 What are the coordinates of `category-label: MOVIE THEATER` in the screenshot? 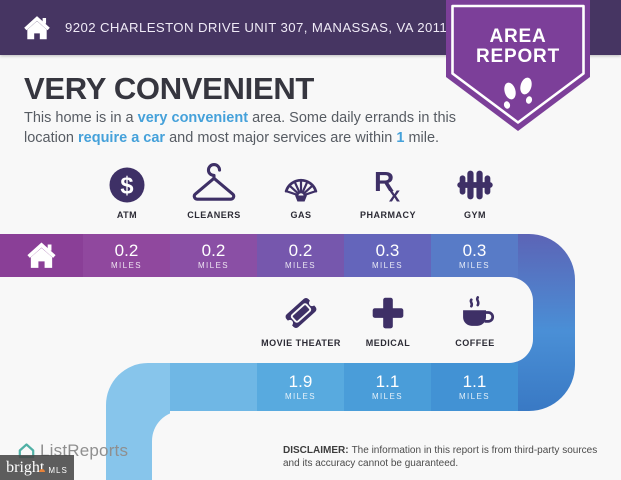 It's located at (301, 343).